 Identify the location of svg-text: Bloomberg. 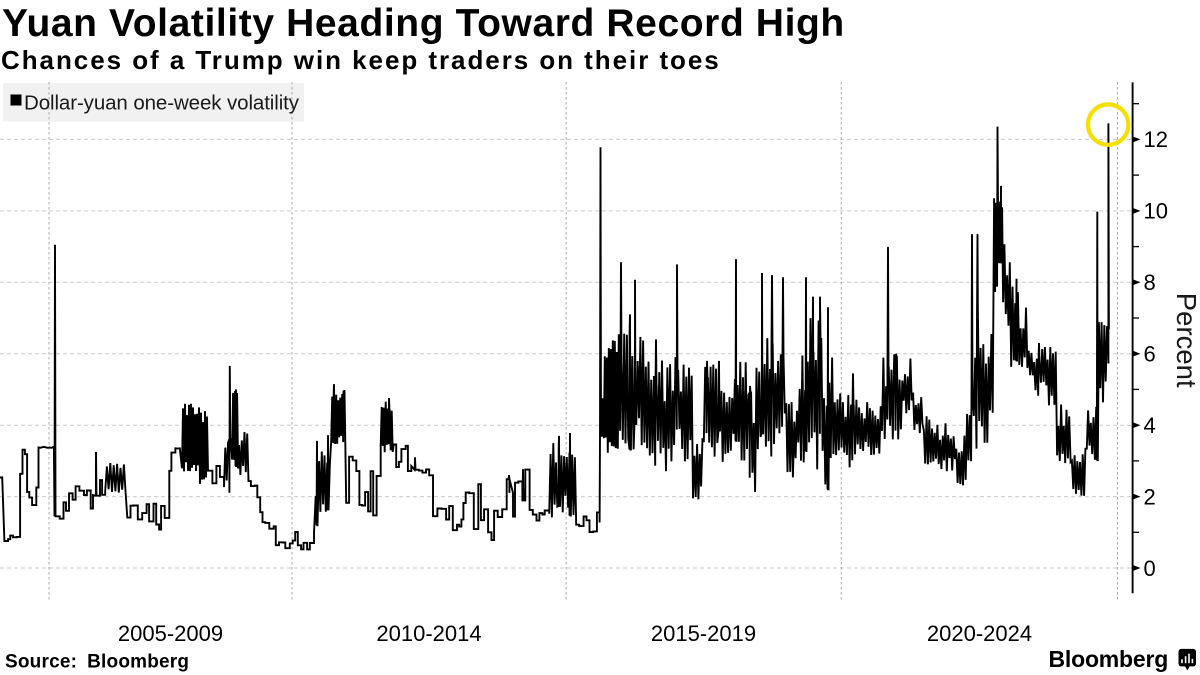
(1109, 659).